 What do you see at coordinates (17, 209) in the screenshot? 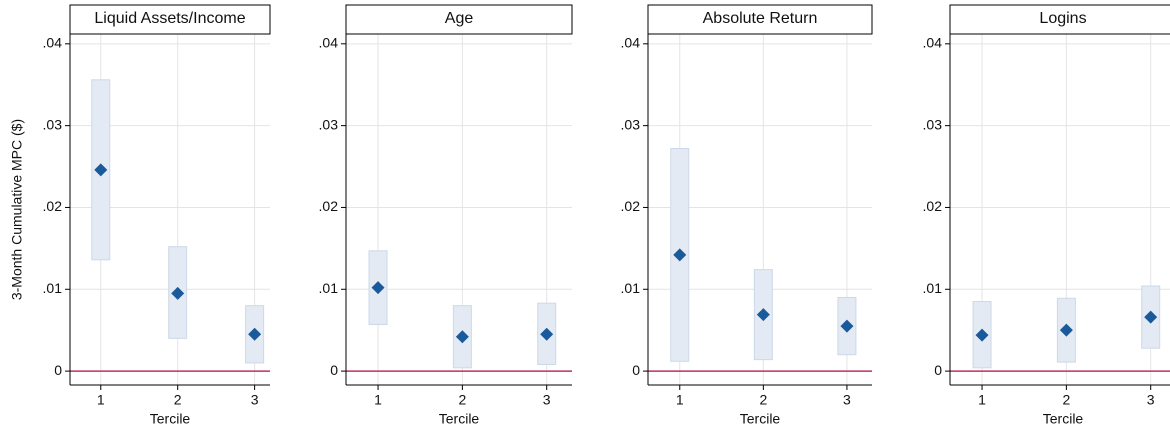
I see `y-axis-label: 3-Month Cumulative MPC ($)` at bounding box center [17, 209].